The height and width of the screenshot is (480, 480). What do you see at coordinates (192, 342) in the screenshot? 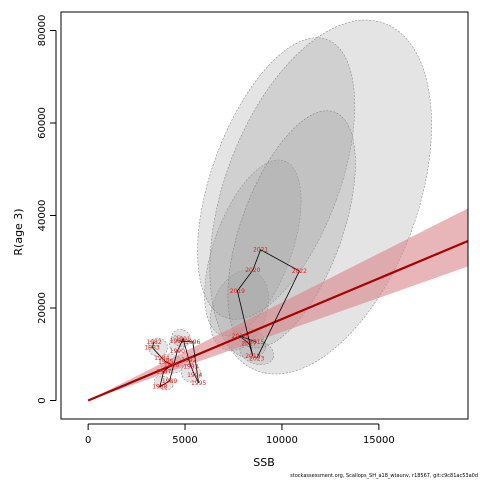
I see `year-label-1996: 1996` at bounding box center [192, 342].